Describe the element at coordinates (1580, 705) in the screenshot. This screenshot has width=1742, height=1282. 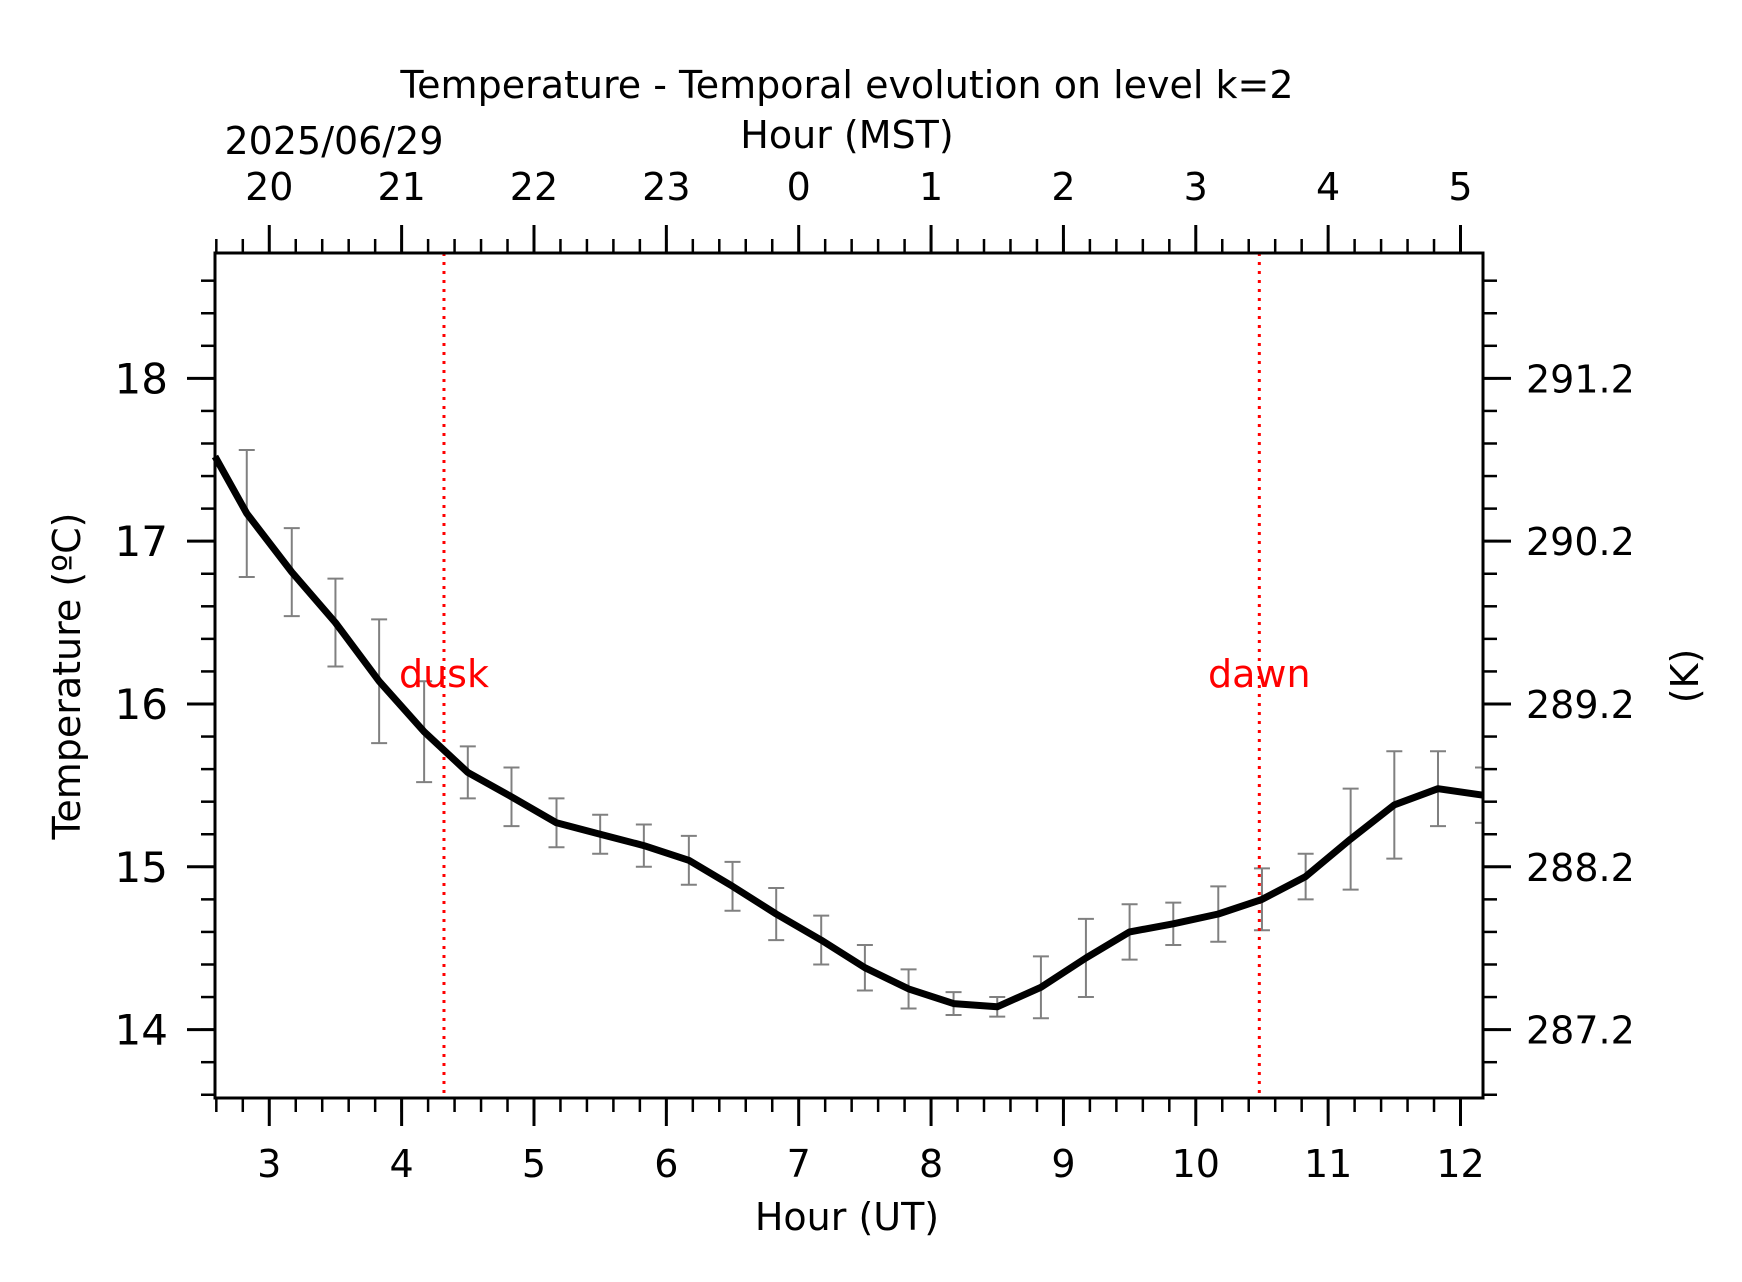
I see `y2-tick-label: 289.2` at that location.